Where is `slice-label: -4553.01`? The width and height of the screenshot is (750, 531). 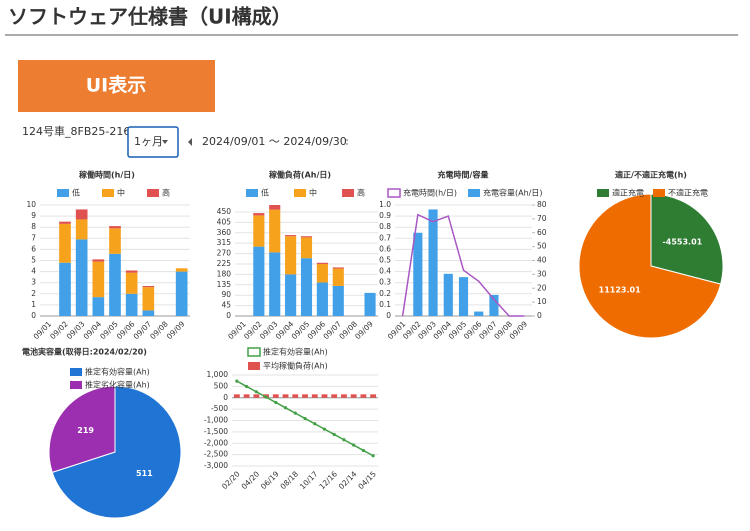 slice-label: -4553.01 is located at coordinates (682, 241).